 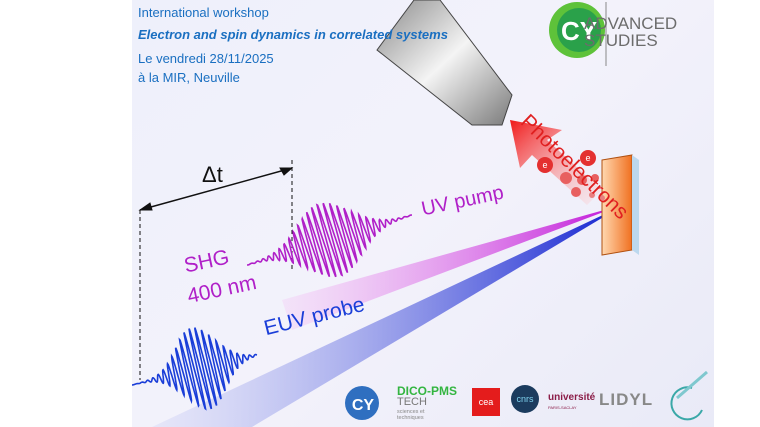 What do you see at coordinates (412, 402) in the screenshot?
I see `cytech-logo-text: TECH` at bounding box center [412, 402].